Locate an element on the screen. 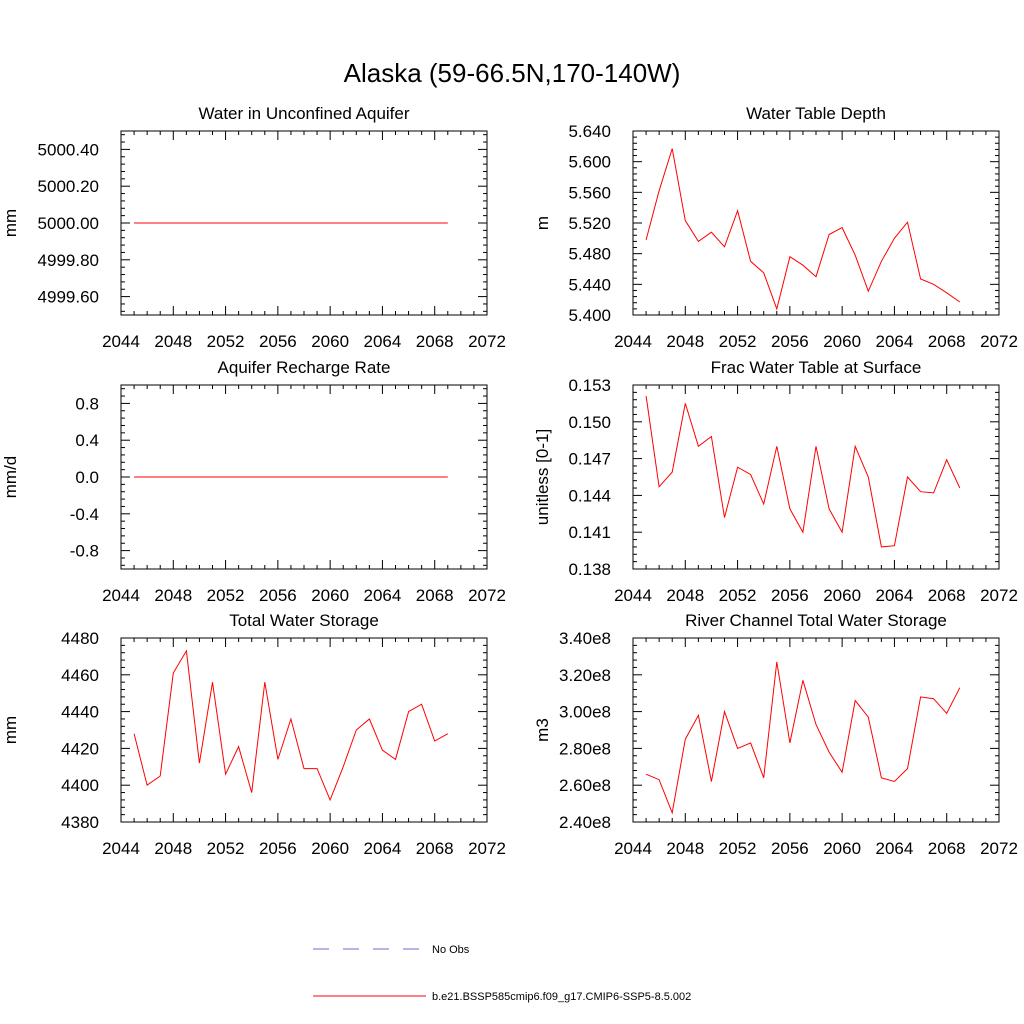  y-tick-label: 4480 is located at coordinates (80, 638).